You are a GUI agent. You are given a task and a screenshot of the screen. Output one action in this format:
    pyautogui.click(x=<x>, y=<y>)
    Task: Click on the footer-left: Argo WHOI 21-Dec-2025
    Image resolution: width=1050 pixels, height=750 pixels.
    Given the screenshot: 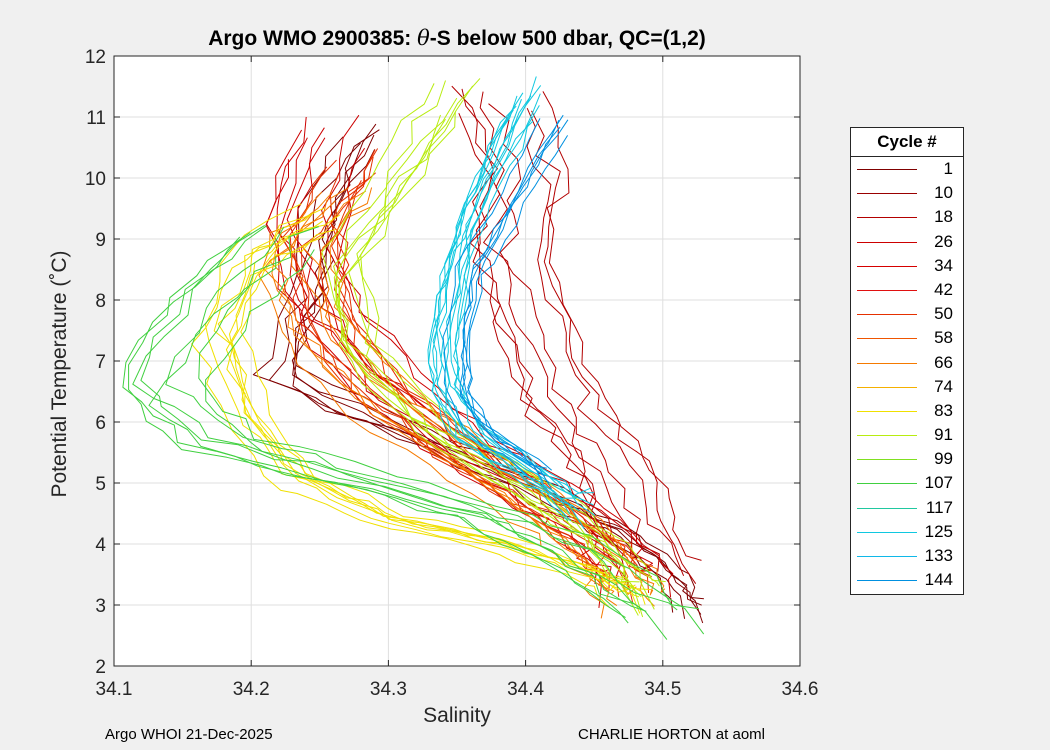 What is the action you would take?
    pyautogui.click(x=189, y=734)
    